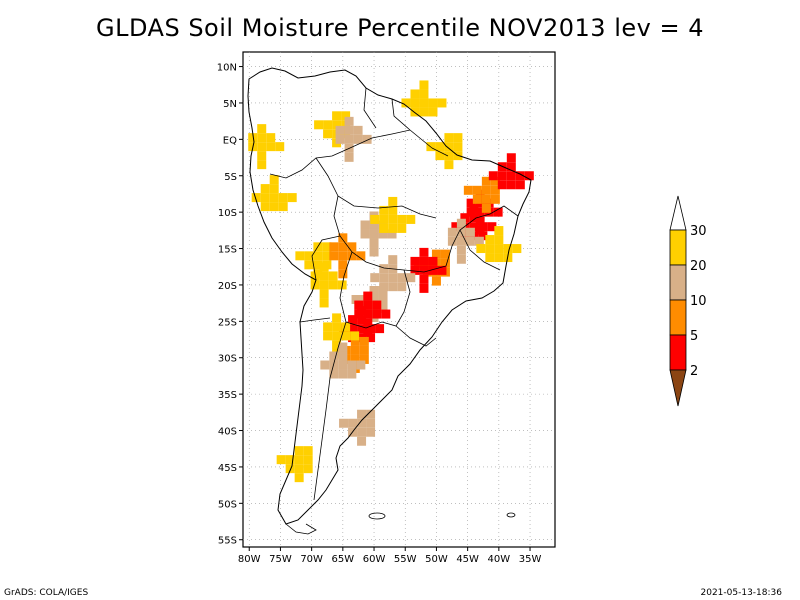  What do you see at coordinates (694, 371) in the screenshot?
I see `colorbar-label-2: 2` at bounding box center [694, 371].